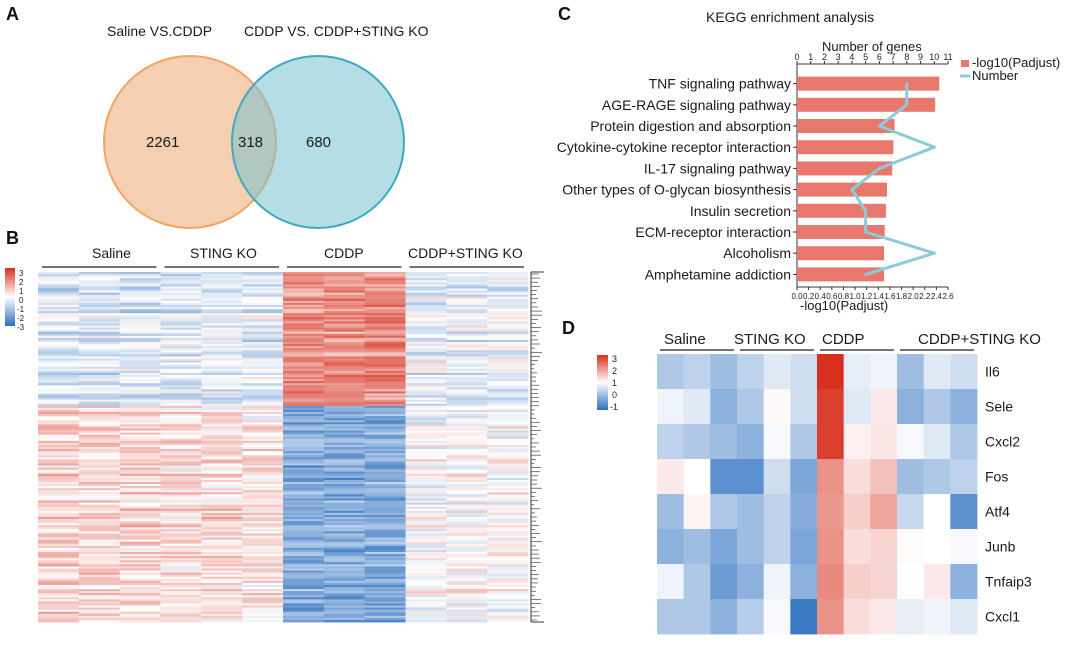 Image resolution: width=1072 pixels, height=654 pixels. I want to click on heatmap-d-group-saline: Saline, so click(685, 339).